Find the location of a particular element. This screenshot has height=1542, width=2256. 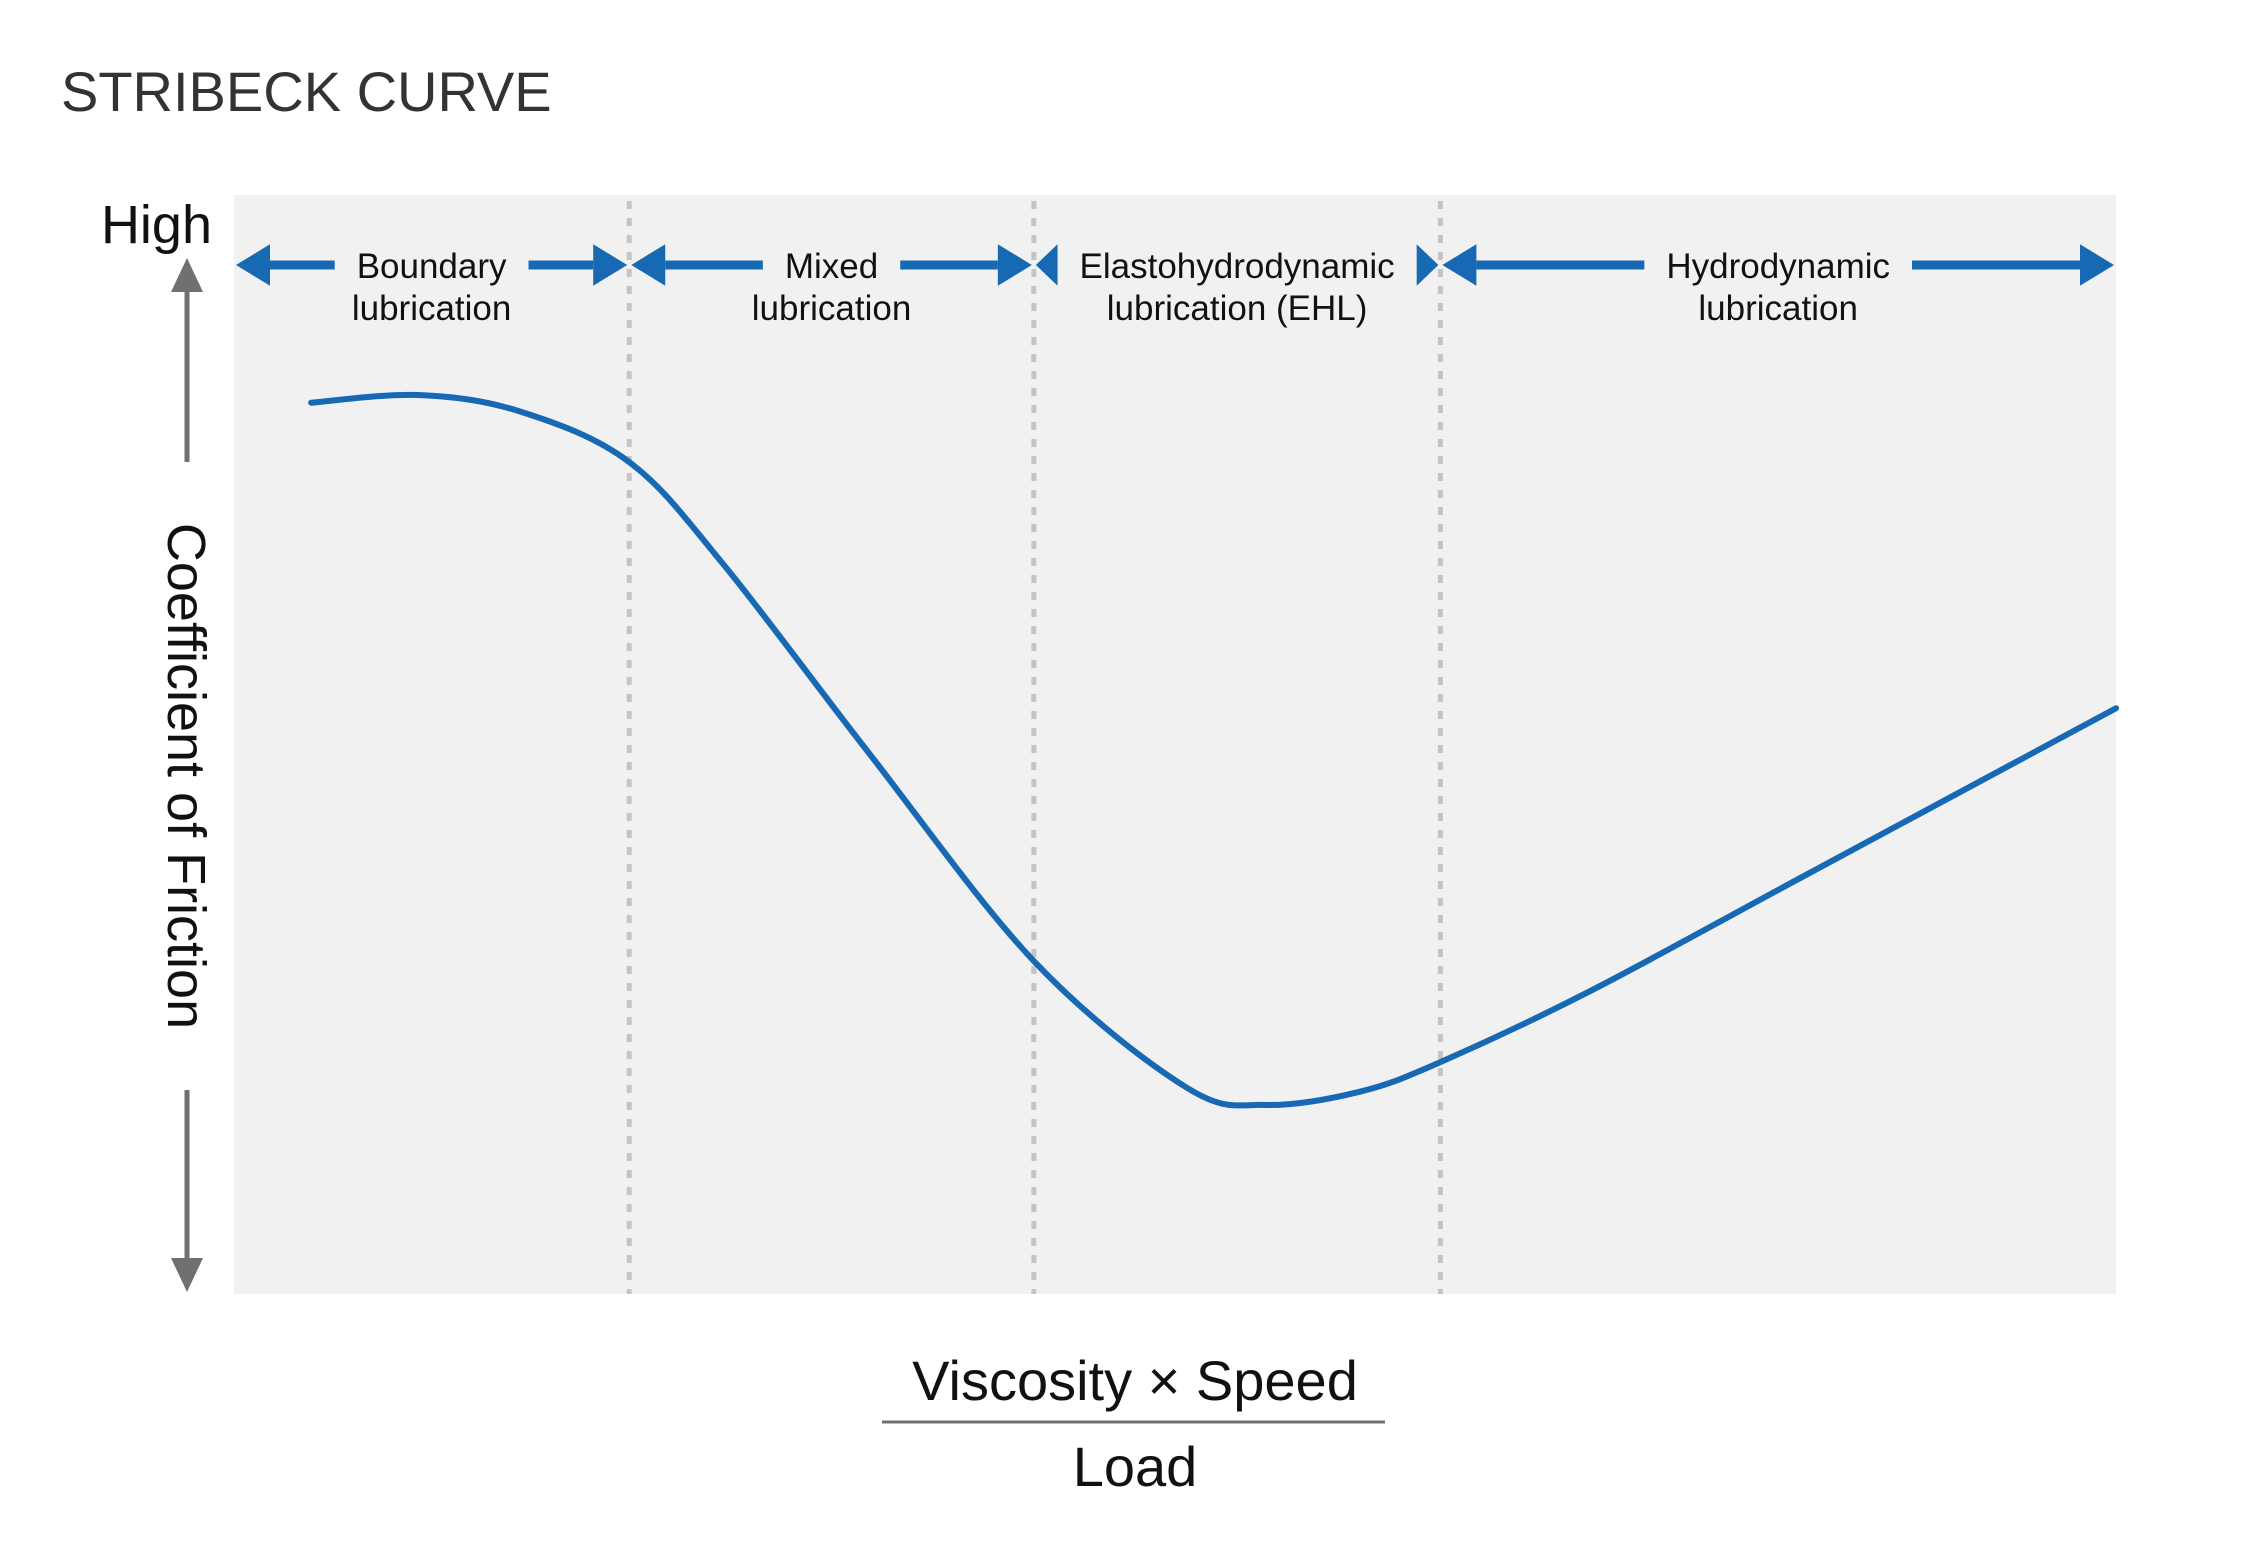

y-axis-high-label: High is located at coordinates (156, 225).